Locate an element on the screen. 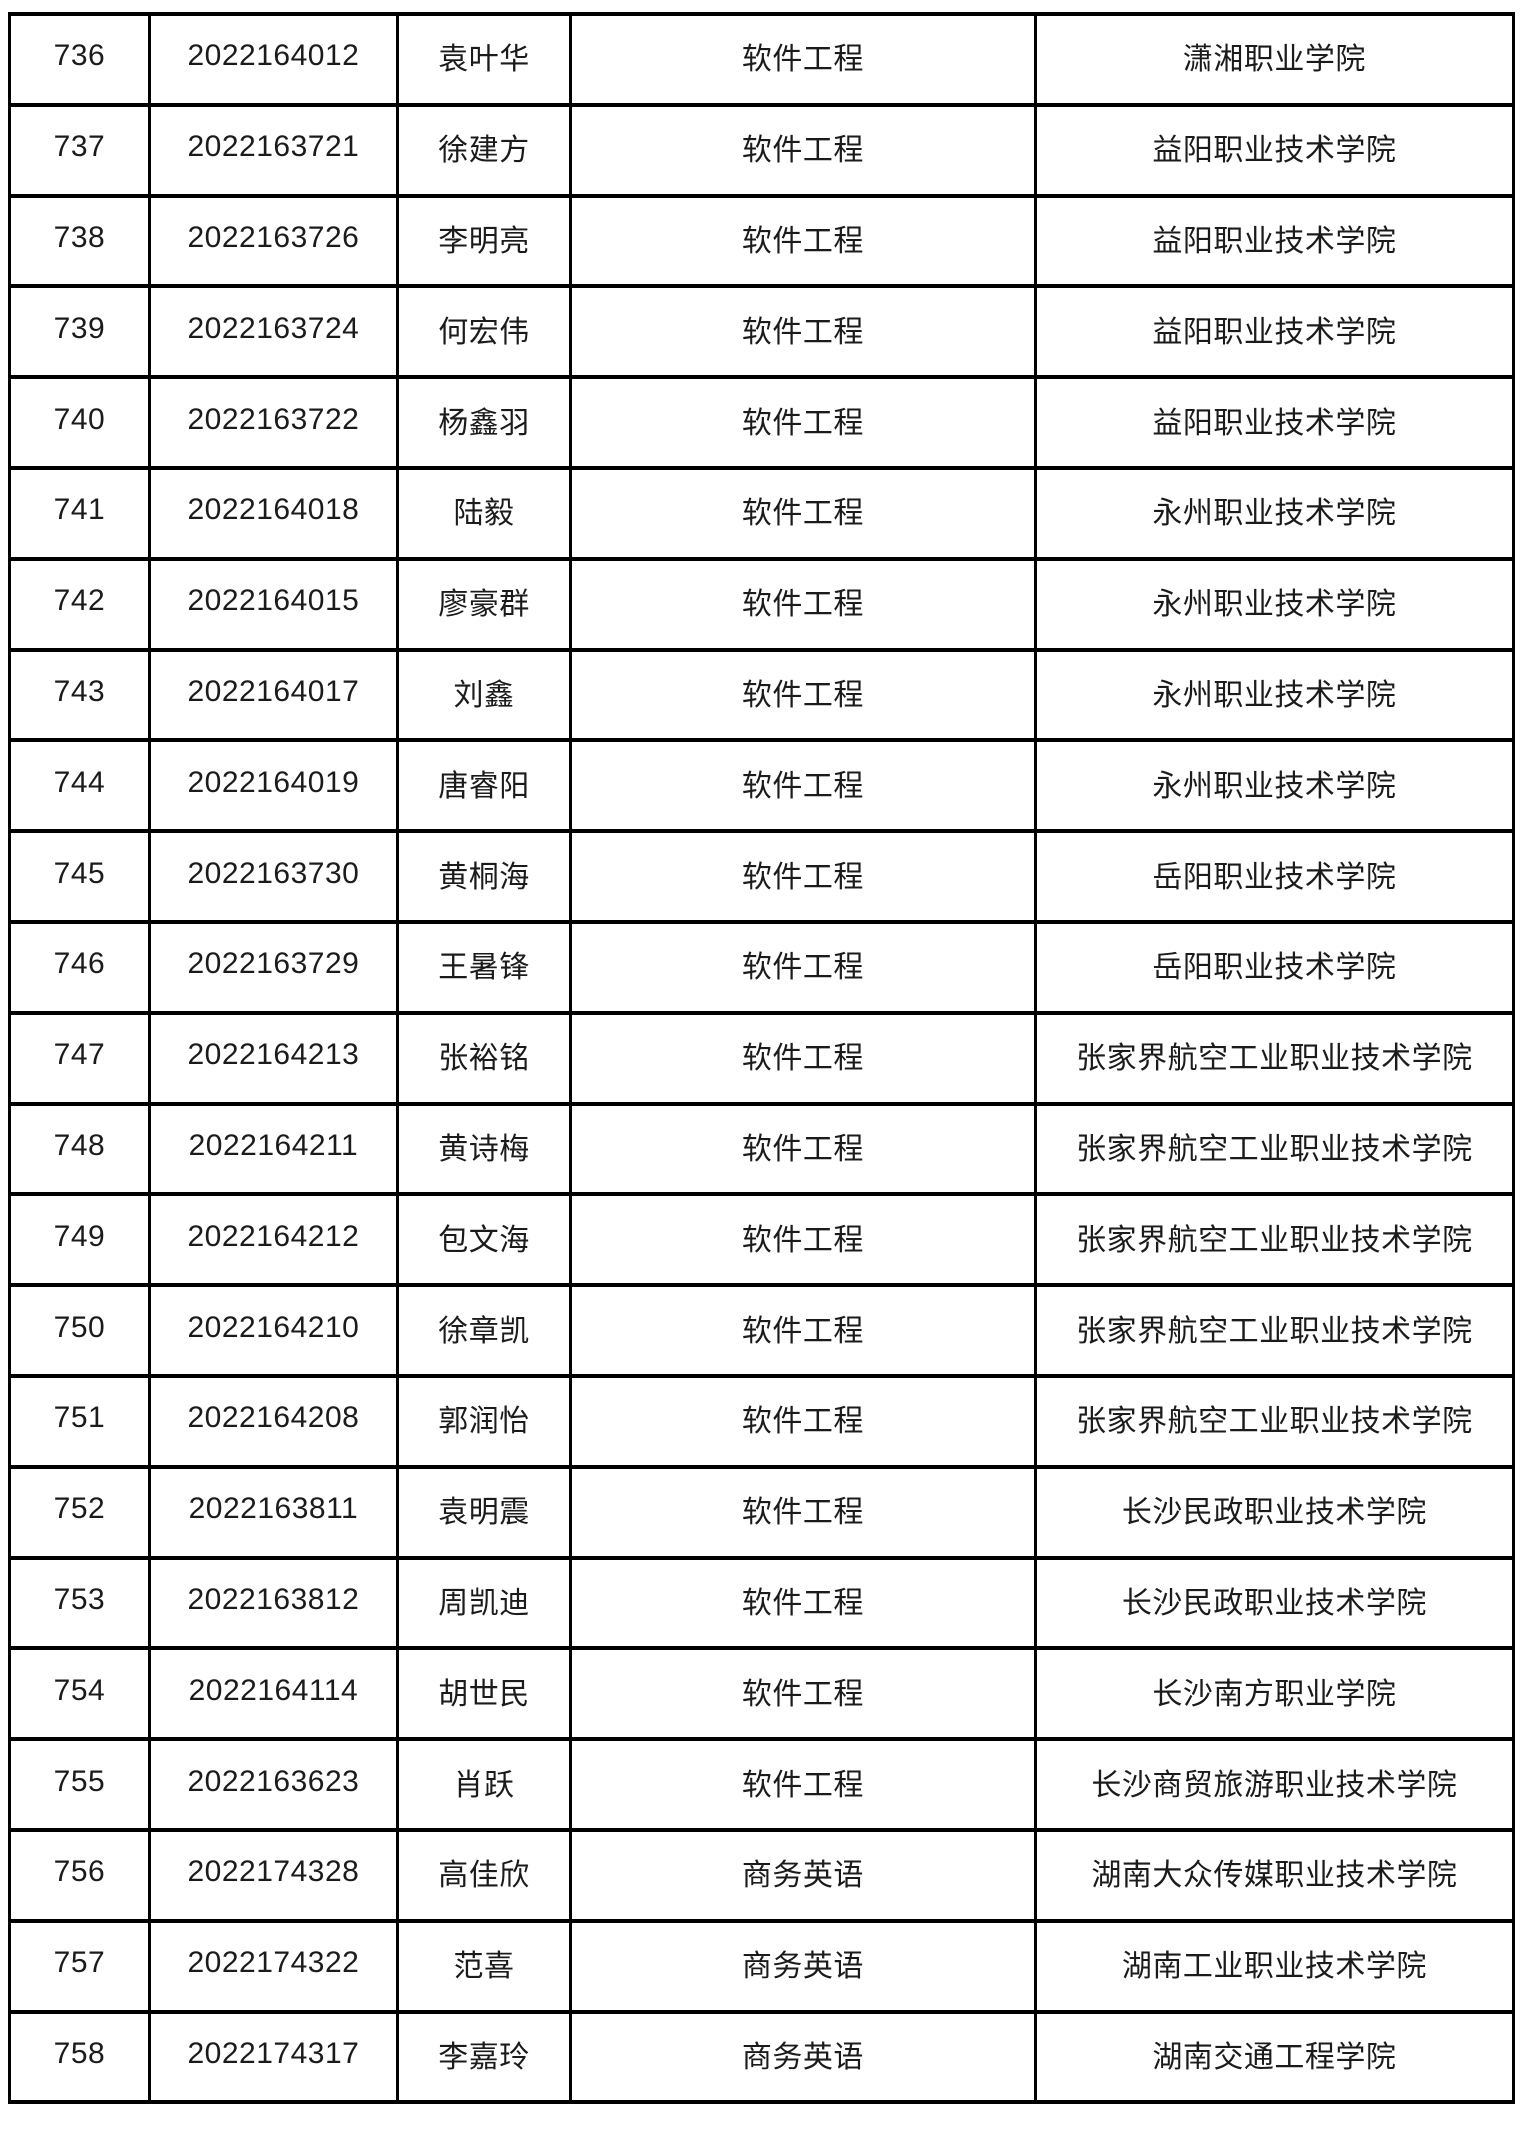  cell-college: 湖南交通工程学院 is located at coordinates (1274, 2057).